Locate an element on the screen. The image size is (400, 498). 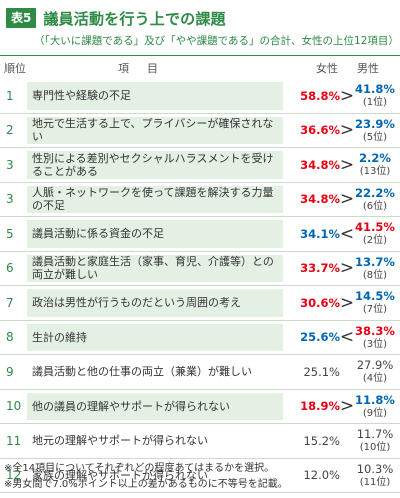
male-rank: (4位) is located at coordinates (375, 378).